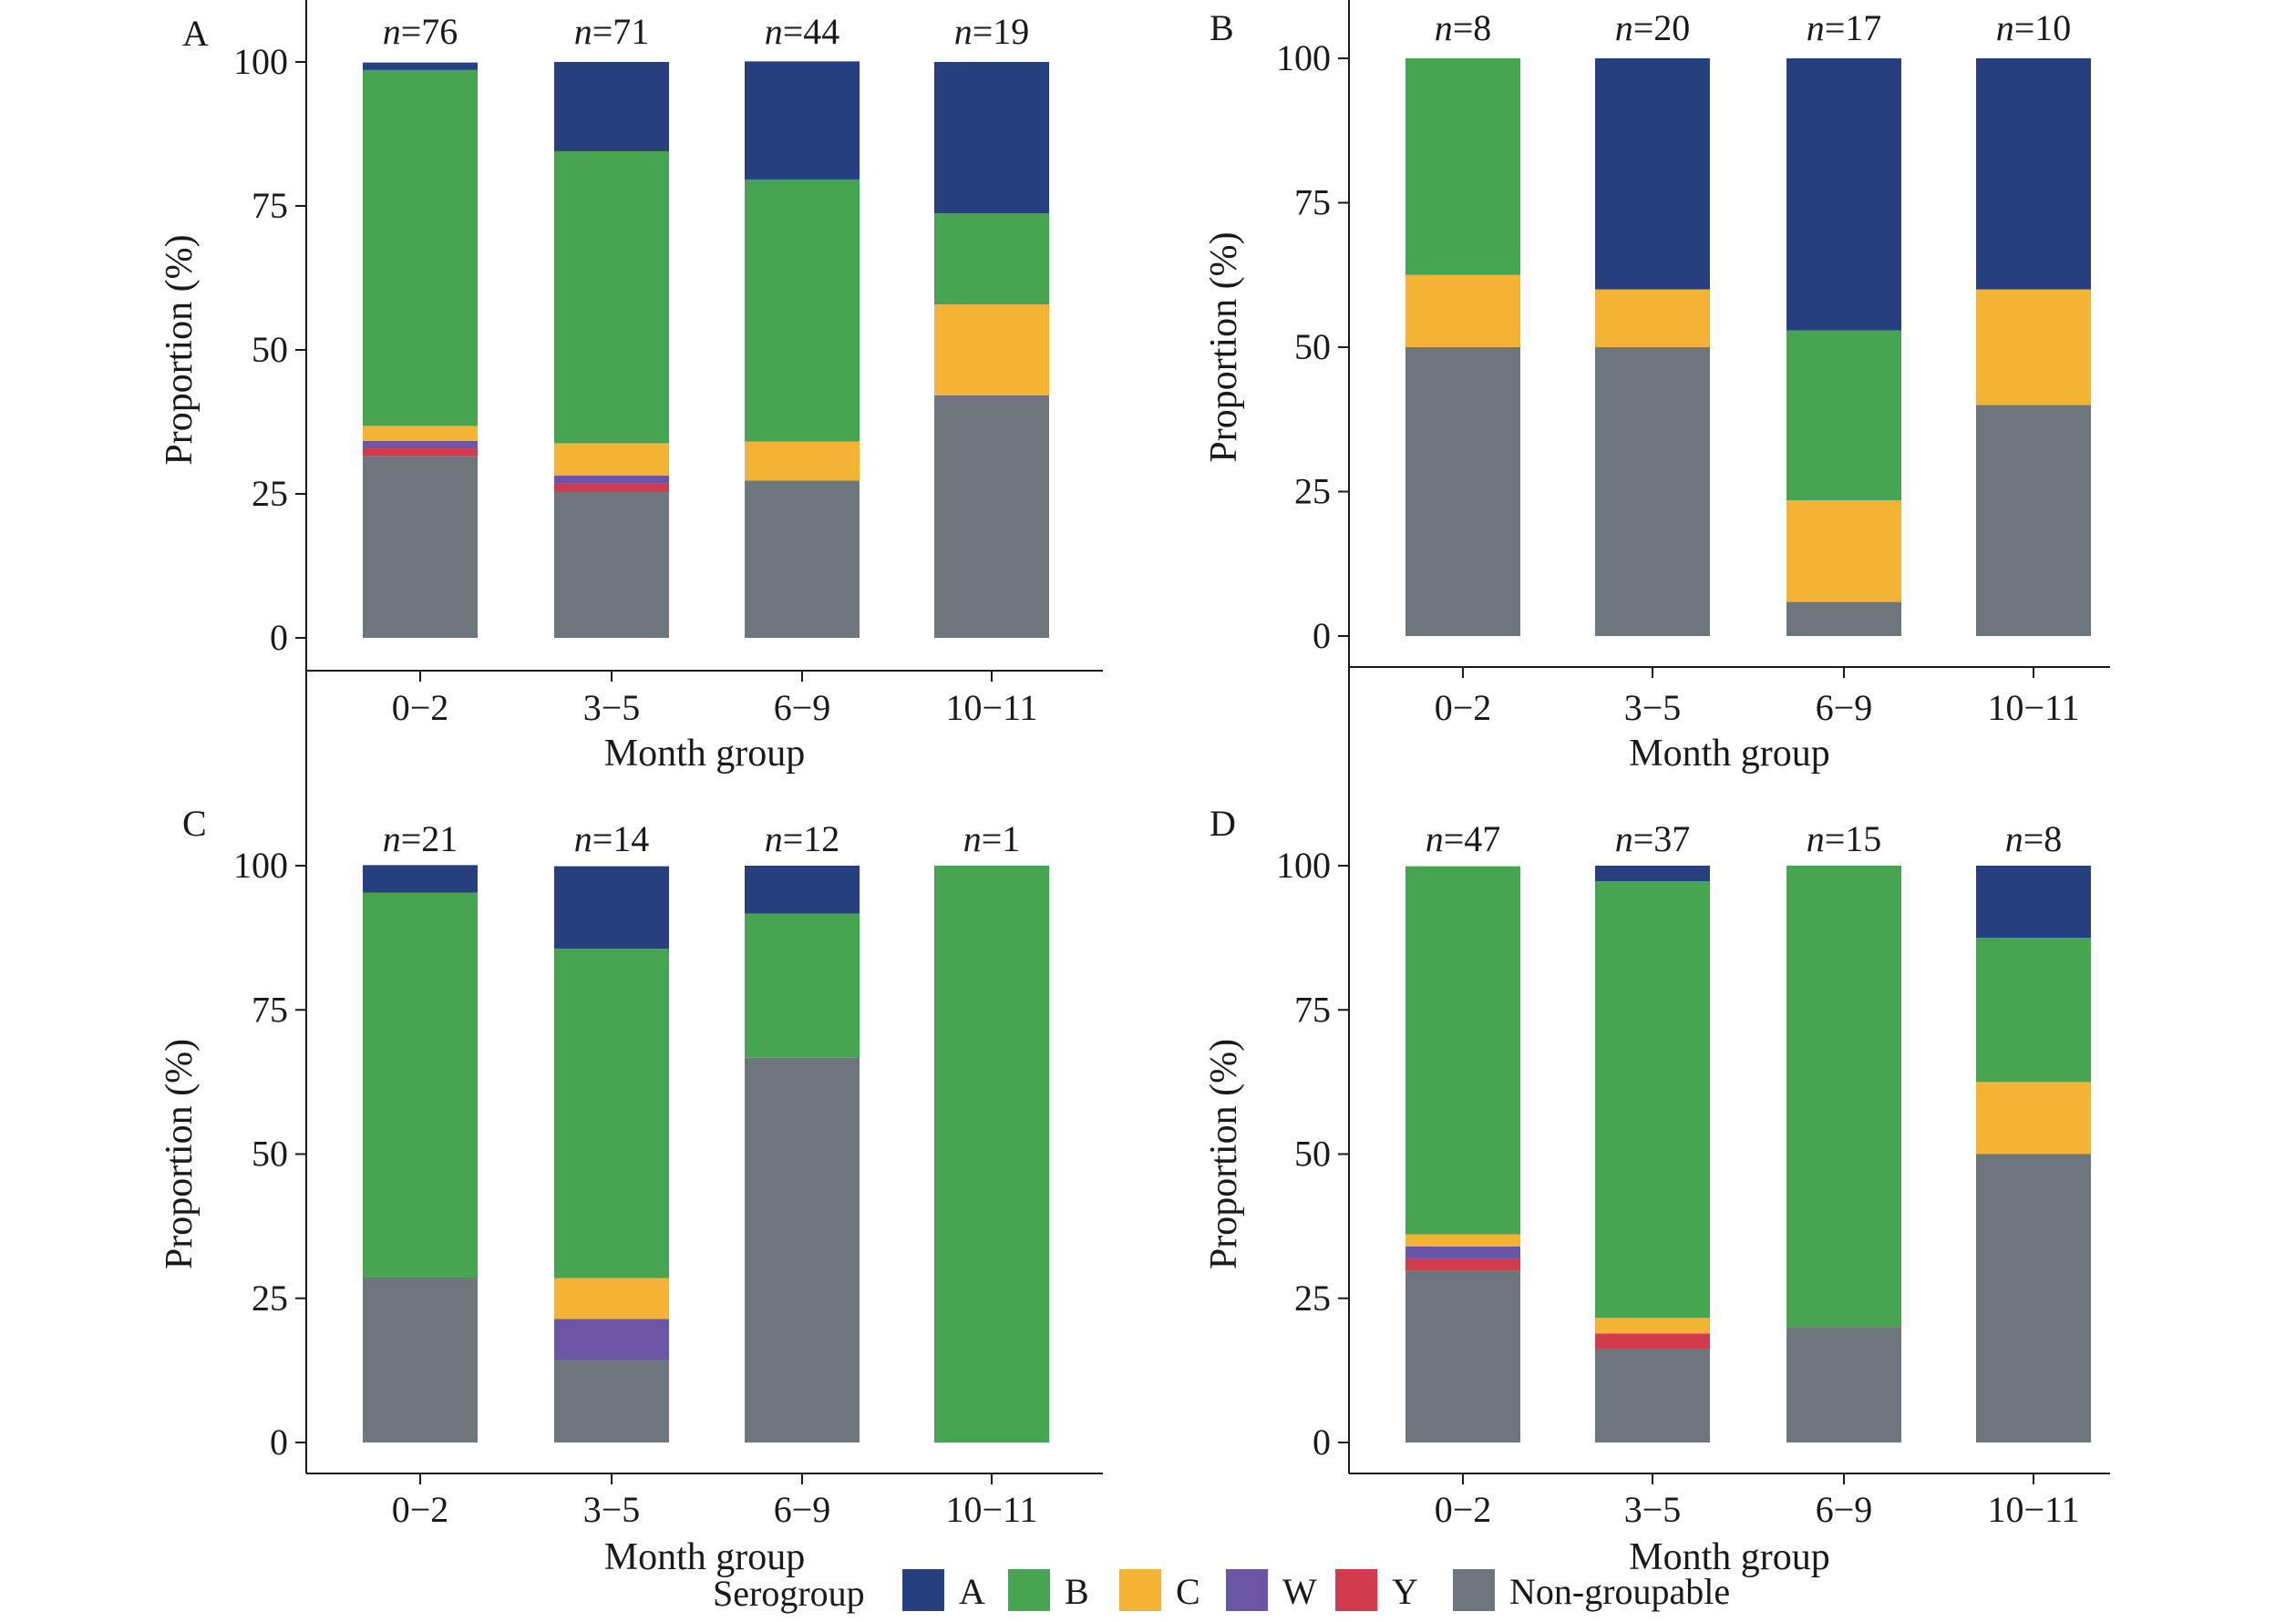  I want to click on sample-size-label: n=20, so click(1653, 27).